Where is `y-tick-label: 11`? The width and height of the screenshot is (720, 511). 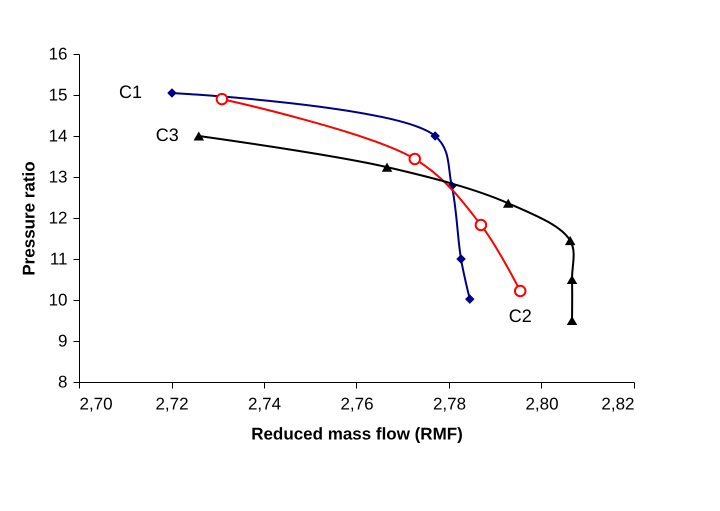
y-tick-label: 11 is located at coordinates (59, 259).